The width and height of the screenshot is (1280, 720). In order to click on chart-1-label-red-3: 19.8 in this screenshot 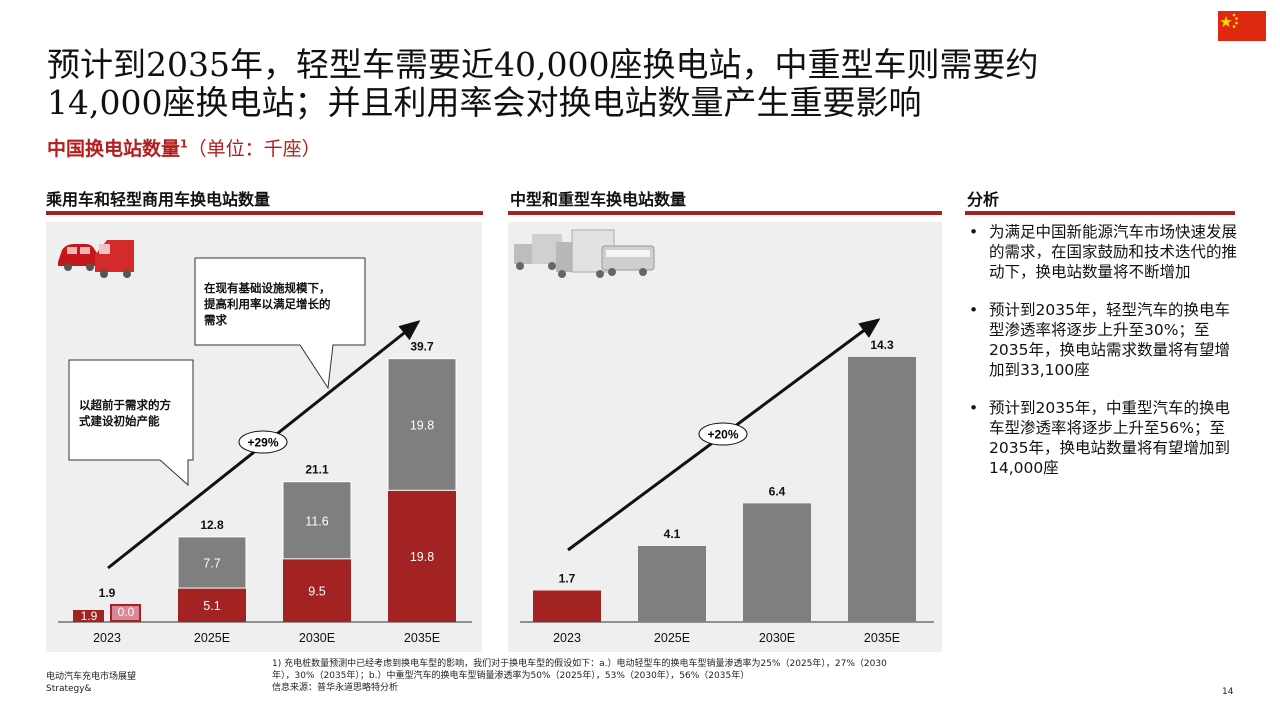, I will do `click(422, 557)`.